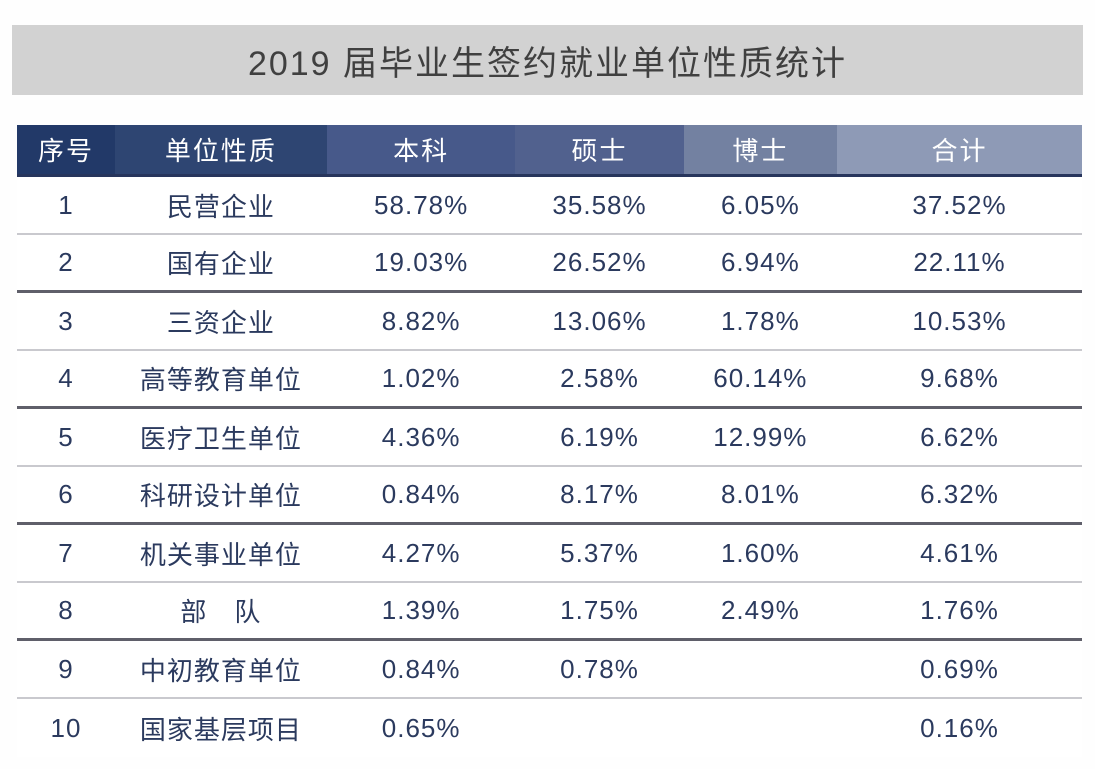 The image size is (1095, 769). I want to click on cell-doctor: 1.78%, so click(760, 320).